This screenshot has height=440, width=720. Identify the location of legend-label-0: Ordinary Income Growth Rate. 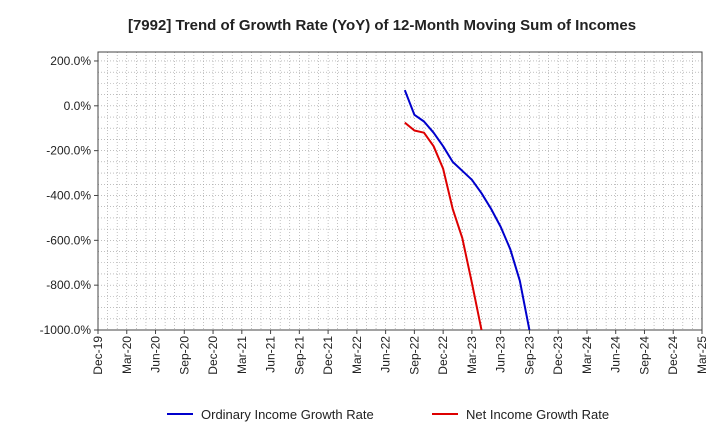
(287, 414).